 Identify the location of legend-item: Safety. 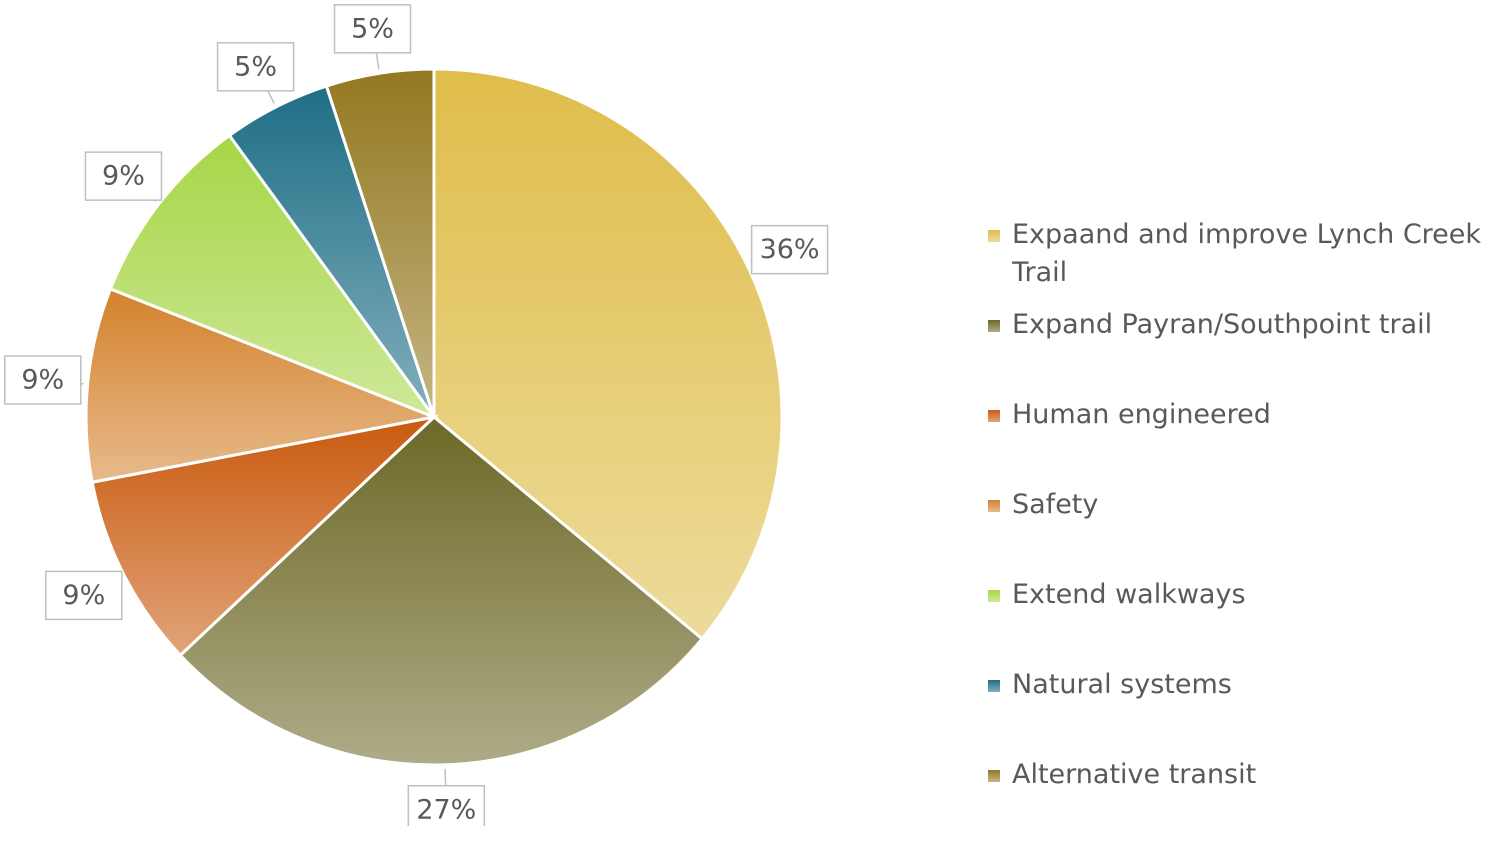
(1238, 531).